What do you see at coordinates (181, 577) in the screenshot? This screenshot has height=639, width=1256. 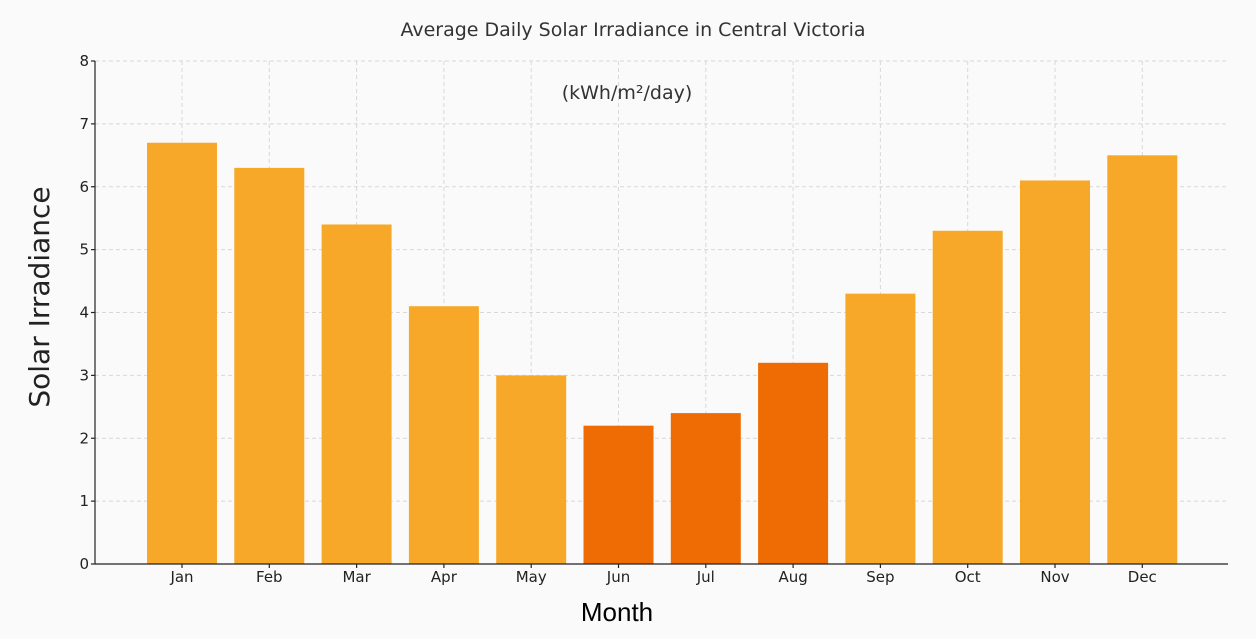 I see `x-tick-label: Jan` at bounding box center [181, 577].